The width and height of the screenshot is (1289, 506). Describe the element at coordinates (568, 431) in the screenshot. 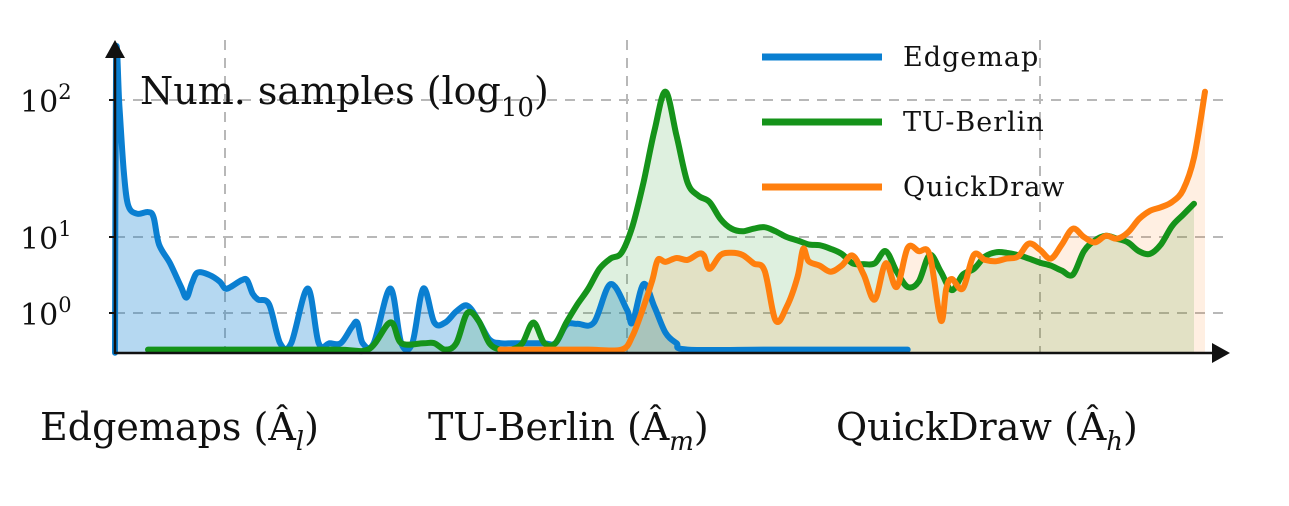

I see `x-group-label-tu-berlin: TU-Berlin (Âm)` at that location.